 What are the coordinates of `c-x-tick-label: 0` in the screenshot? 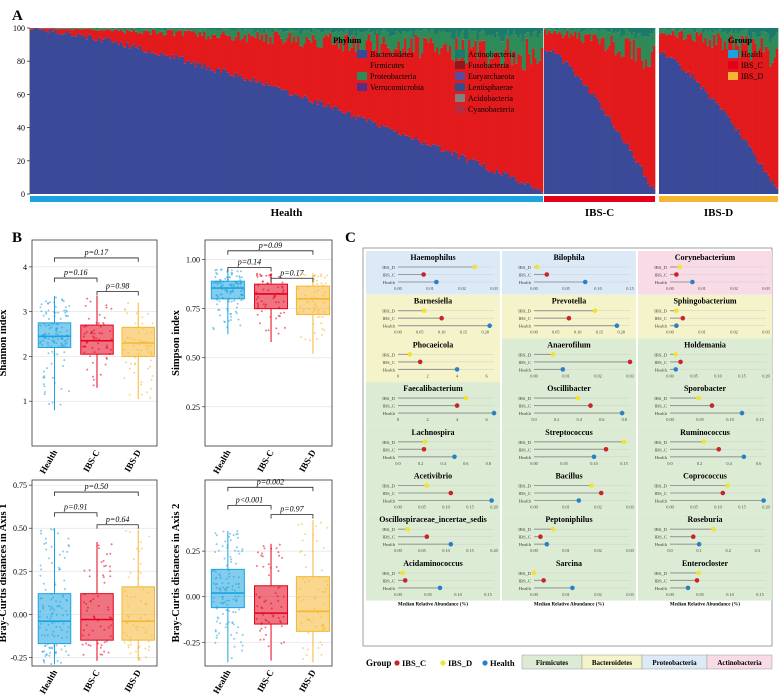 It's located at (398, 375).